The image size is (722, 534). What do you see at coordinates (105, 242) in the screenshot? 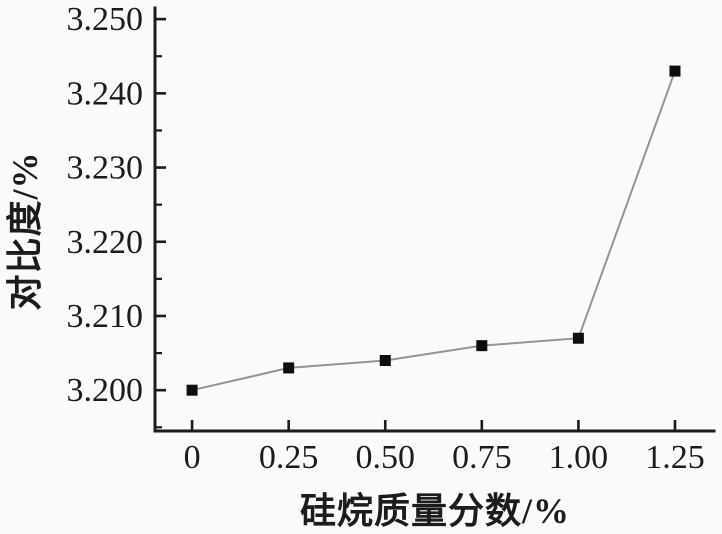
I see `y-tick-label: 3.220` at bounding box center [105, 242].